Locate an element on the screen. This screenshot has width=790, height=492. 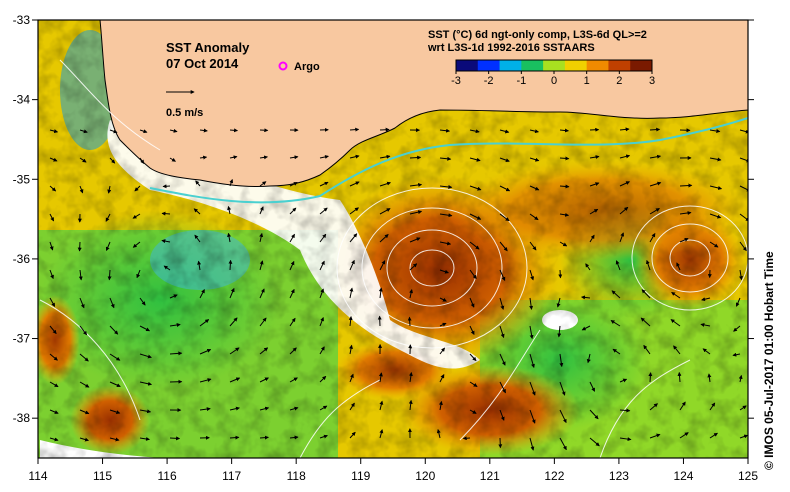
lon-tick-label: 118 is located at coordinates (296, 476).